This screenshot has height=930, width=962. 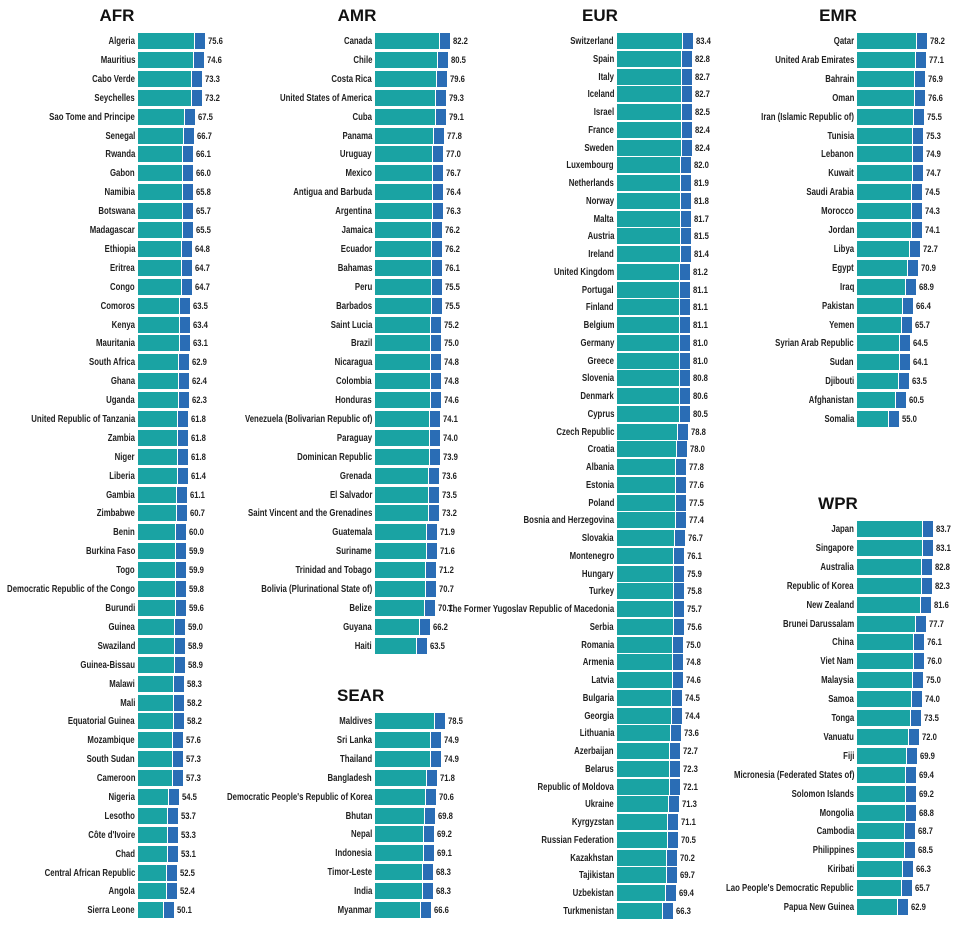 What do you see at coordinates (694, 574) in the screenshot?
I see `bar-value: 75.9` at bounding box center [694, 574].